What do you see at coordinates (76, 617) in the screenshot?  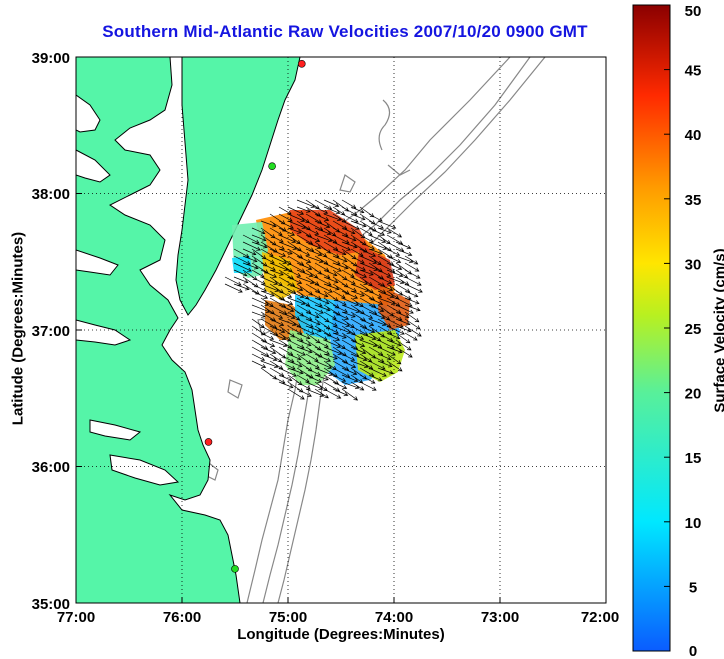 I see `x-tick-label: 77:00` at bounding box center [76, 617].